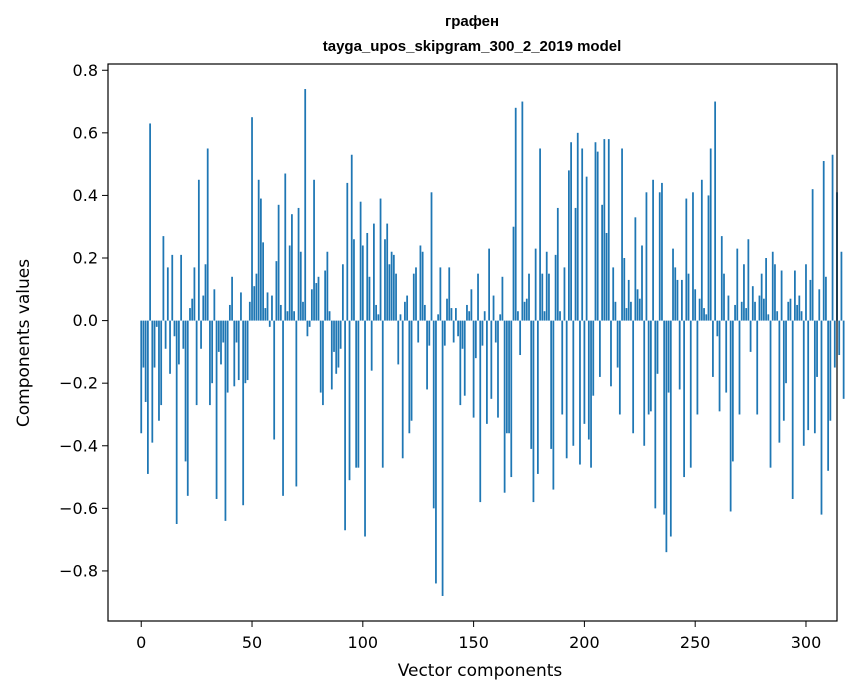 This screenshot has width=867, height=696. What do you see at coordinates (363, 642) in the screenshot?
I see `x-tick-label: 100` at bounding box center [363, 642].